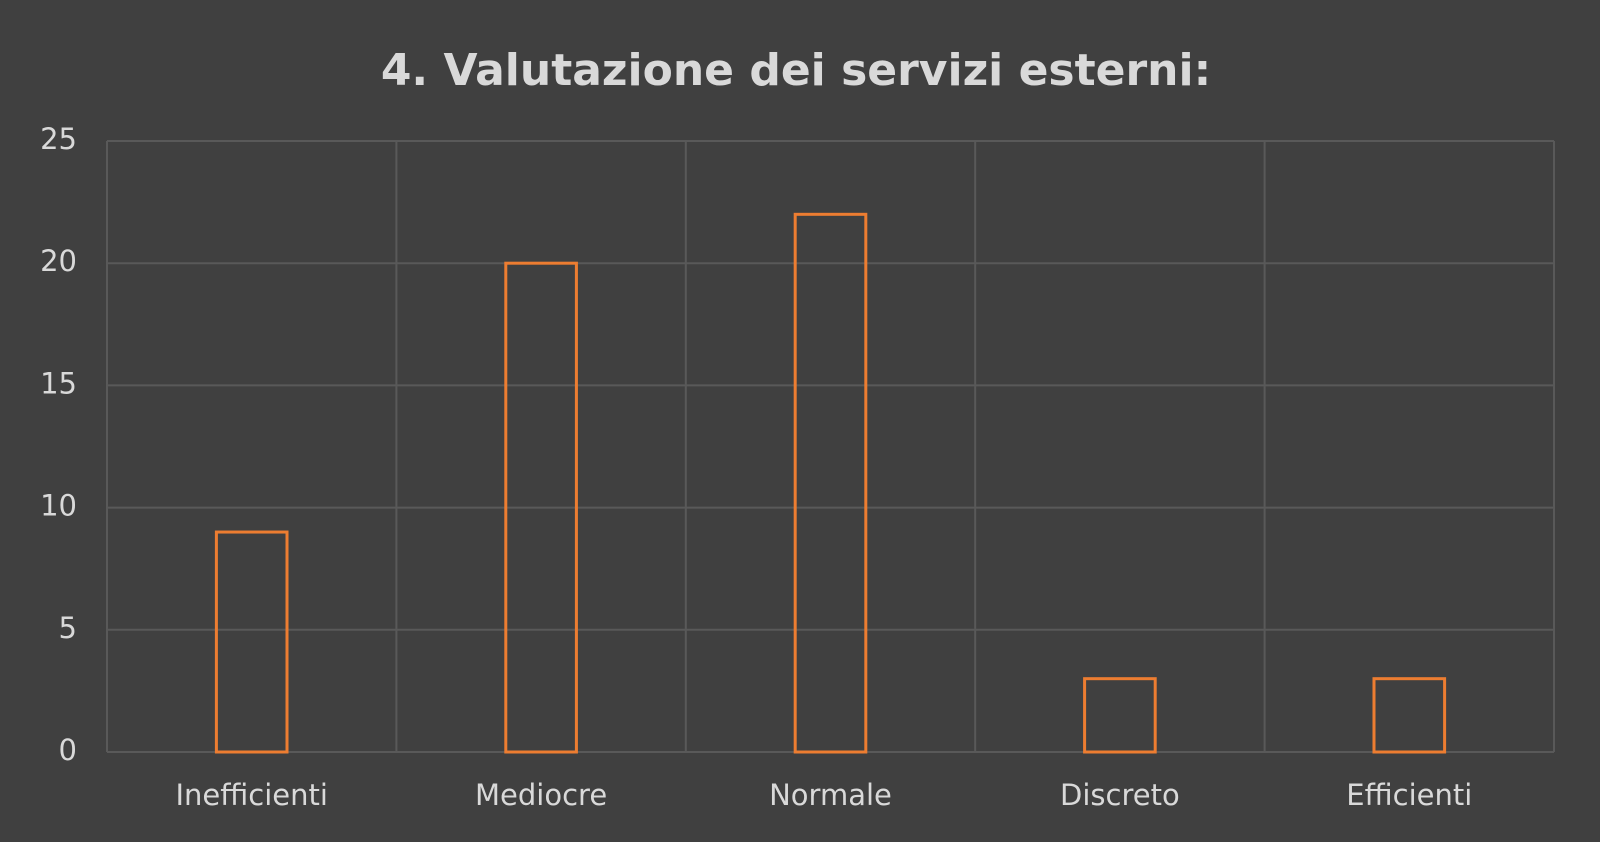 The width and height of the screenshot is (1600, 842). What do you see at coordinates (1409, 795) in the screenshot?
I see `x-tick-label: Efficienti` at bounding box center [1409, 795].